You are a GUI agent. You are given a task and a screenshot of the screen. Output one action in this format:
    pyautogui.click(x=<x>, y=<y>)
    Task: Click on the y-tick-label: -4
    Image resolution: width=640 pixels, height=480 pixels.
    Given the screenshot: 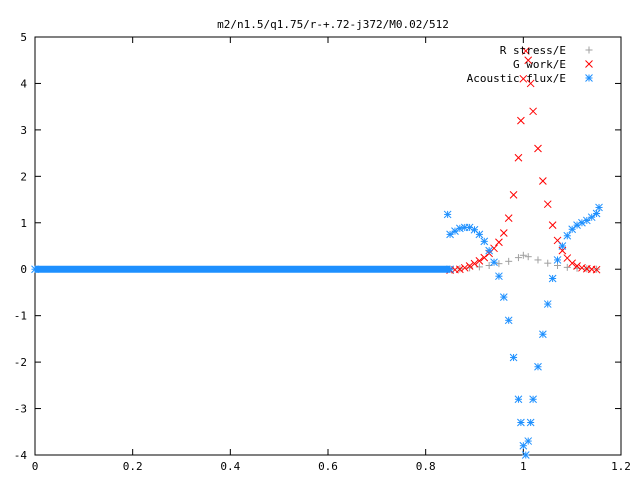 What is the action you would take?
    pyautogui.click(x=21, y=455)
    